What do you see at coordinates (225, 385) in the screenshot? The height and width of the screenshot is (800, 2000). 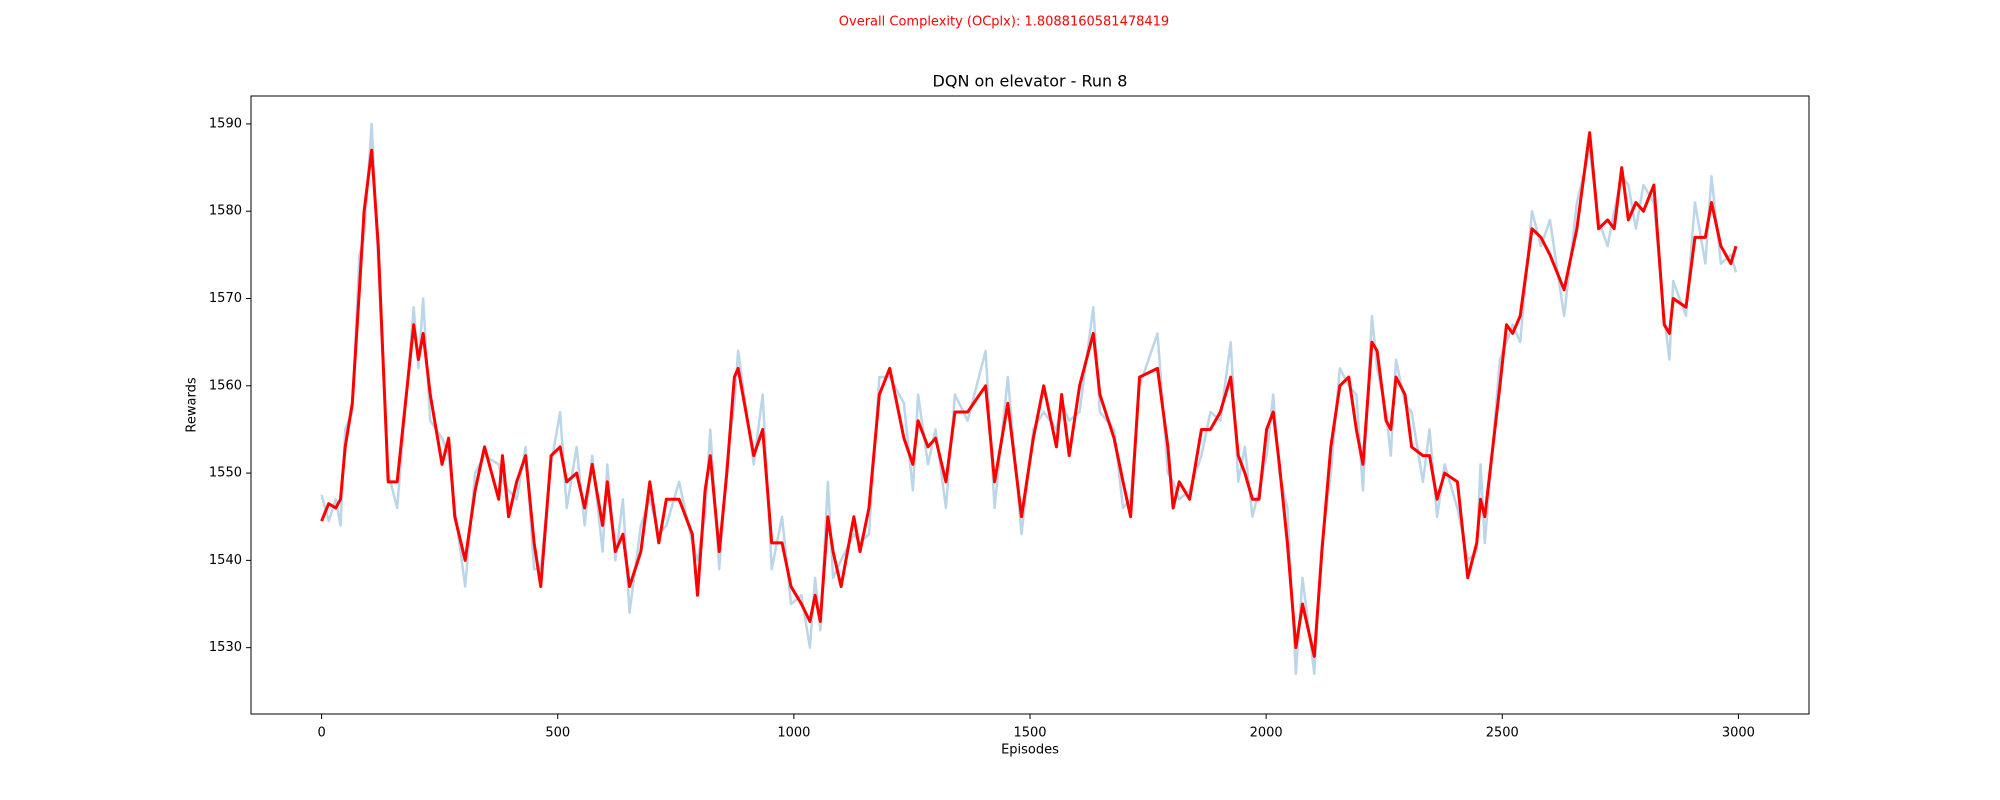 I see `y-tick-label: 1560` at bounding box center [225, 385].